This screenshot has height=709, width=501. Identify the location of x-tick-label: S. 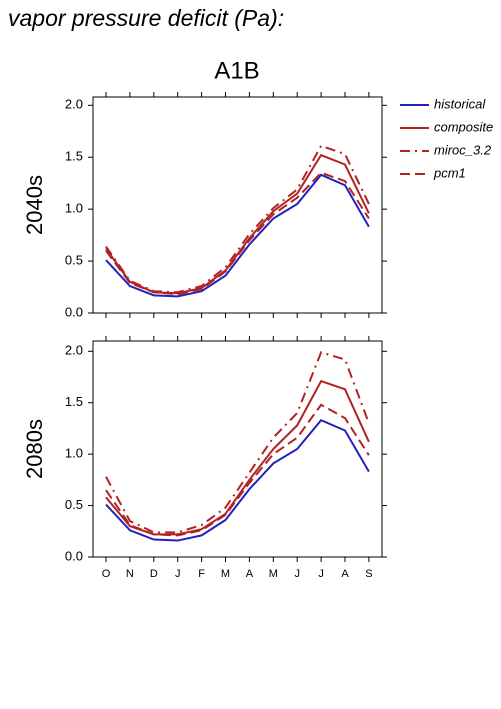
(368, 574).